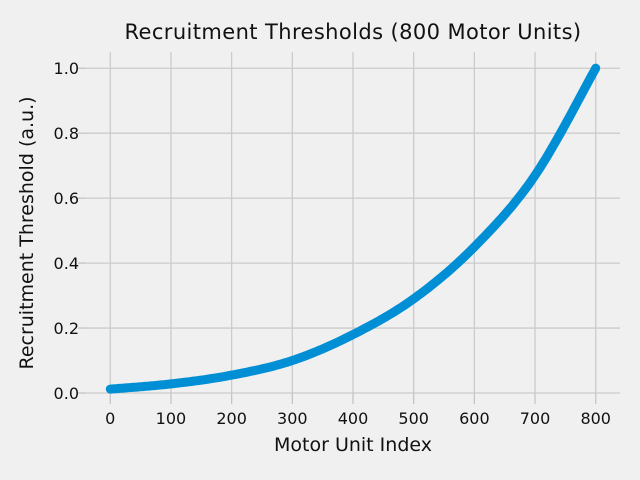  I want to click on chart-title: Recruitment Thresholds (800 Motor Units), so click(353, 32).